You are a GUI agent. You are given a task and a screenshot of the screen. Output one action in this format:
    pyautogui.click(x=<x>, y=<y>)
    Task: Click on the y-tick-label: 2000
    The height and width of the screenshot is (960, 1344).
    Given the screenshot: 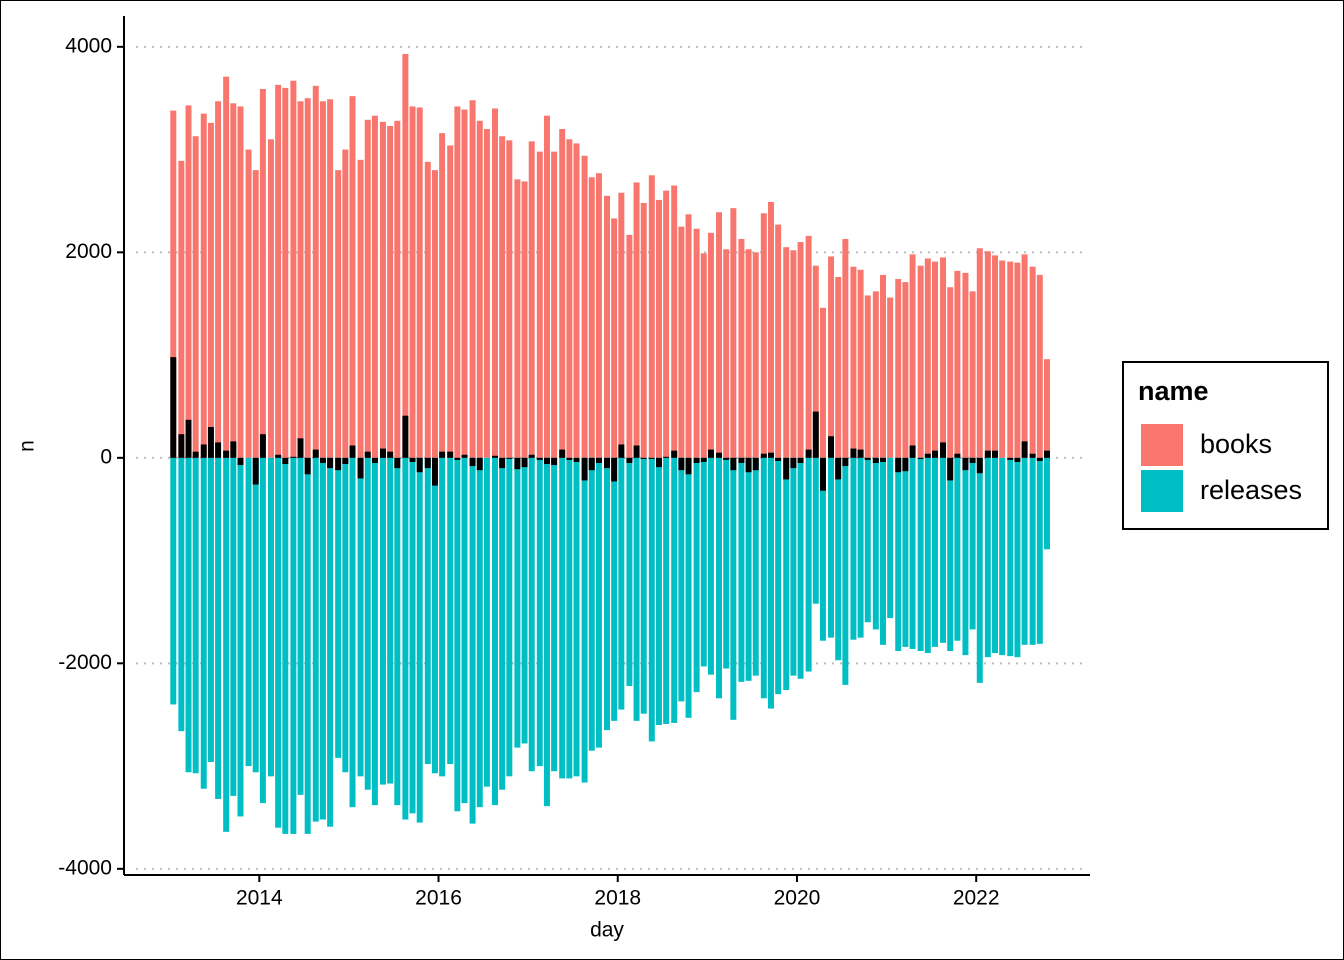 What is the action you would take?
    pyautogui.click(x=88, y=251)
    